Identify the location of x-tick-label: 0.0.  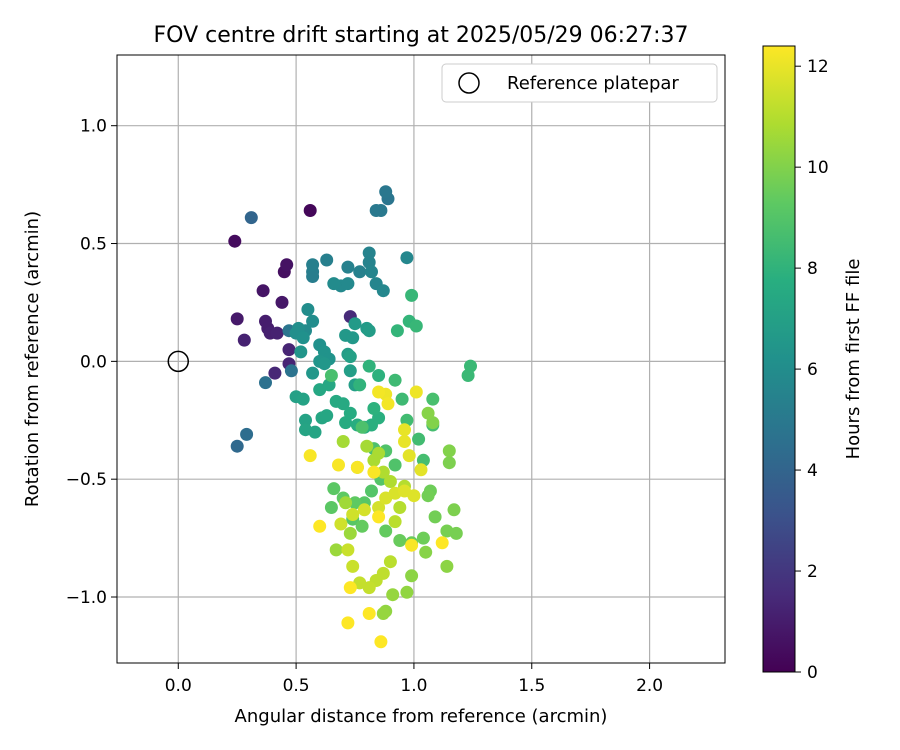
(178, 686).